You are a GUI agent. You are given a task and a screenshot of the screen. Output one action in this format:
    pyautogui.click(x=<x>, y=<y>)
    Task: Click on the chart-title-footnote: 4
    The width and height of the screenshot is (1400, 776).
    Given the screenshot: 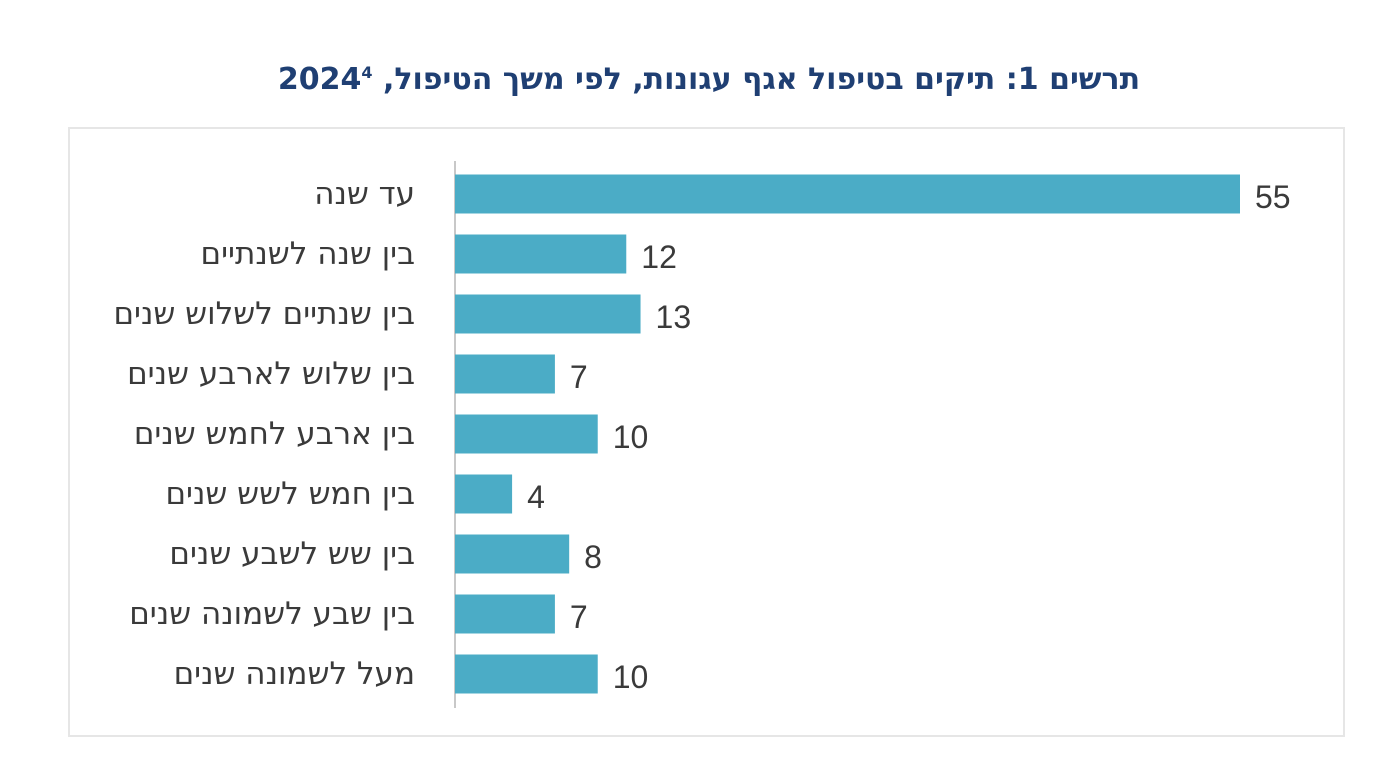 What is the action you would take?
    pyautogui.click(x=367, y=72)
    